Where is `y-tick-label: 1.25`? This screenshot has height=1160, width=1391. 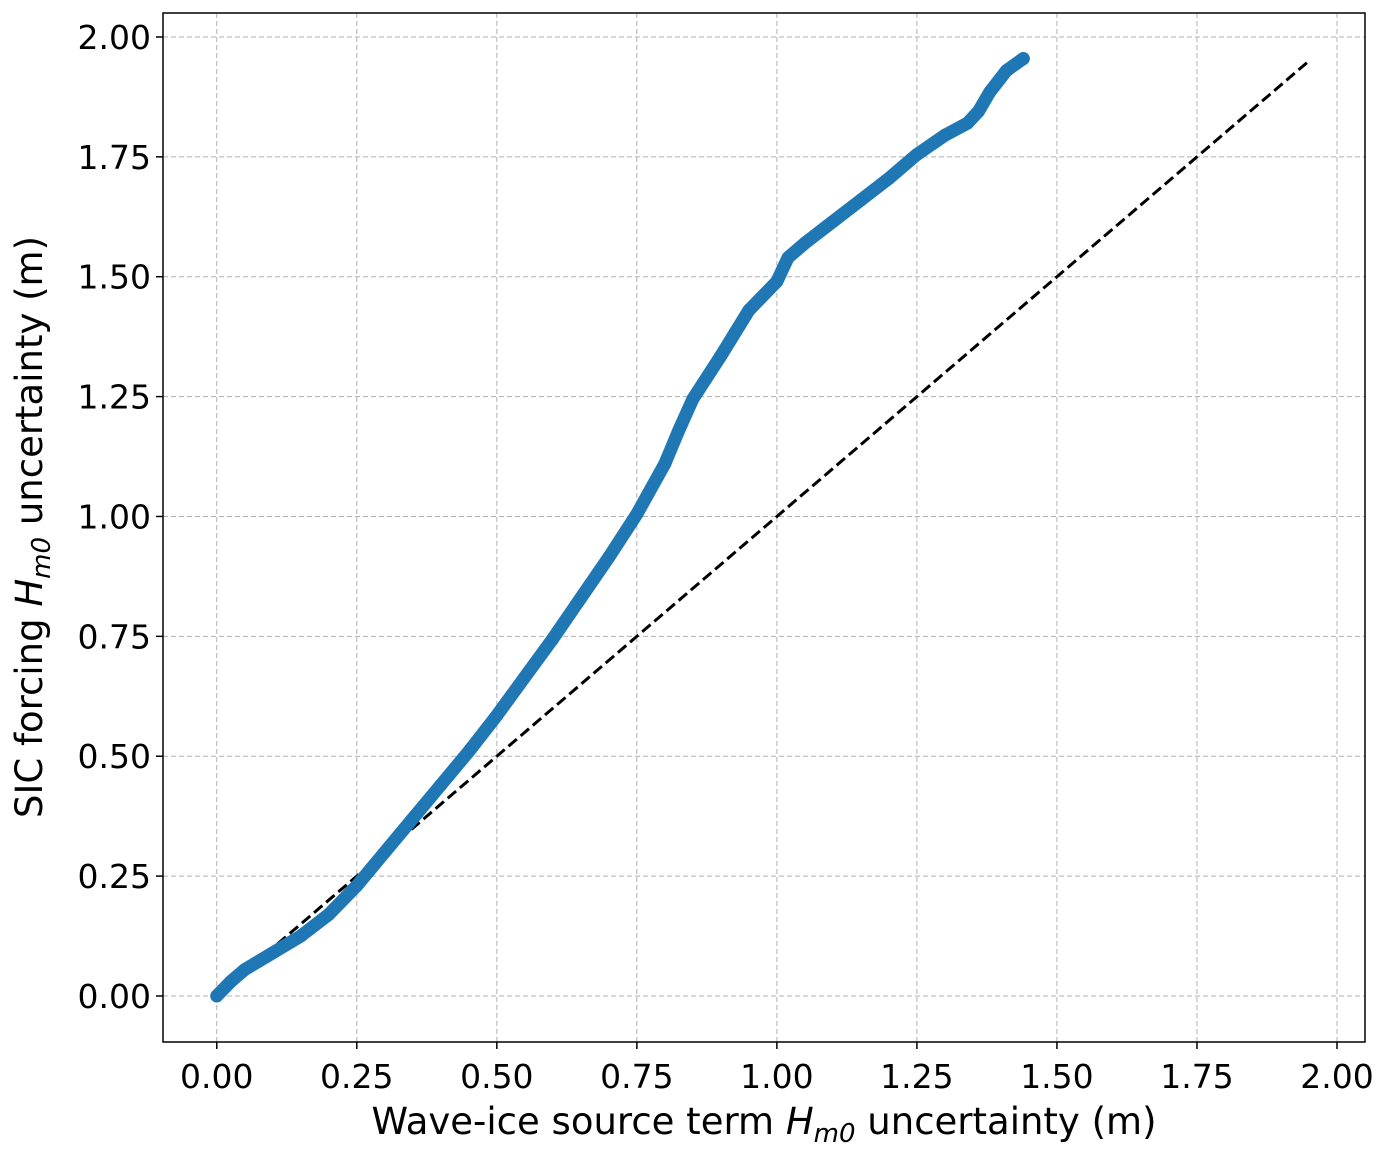 y-tick-label: 1.25 is located at coordinates (114, 397).